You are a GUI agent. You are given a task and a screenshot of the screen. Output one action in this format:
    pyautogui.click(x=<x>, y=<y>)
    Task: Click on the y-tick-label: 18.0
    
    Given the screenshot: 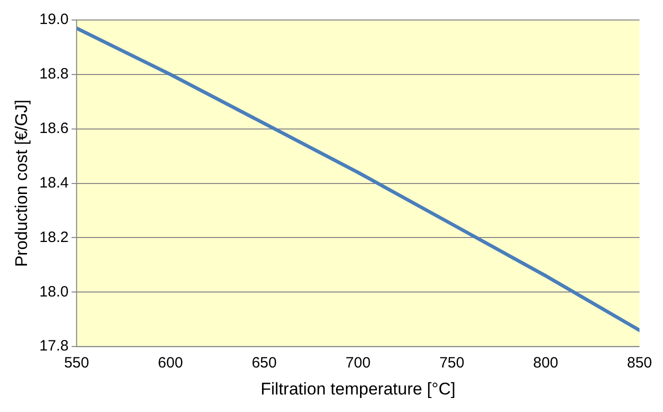 What is the action you would take?
    pyautogui.click(x=54, y=291)
    